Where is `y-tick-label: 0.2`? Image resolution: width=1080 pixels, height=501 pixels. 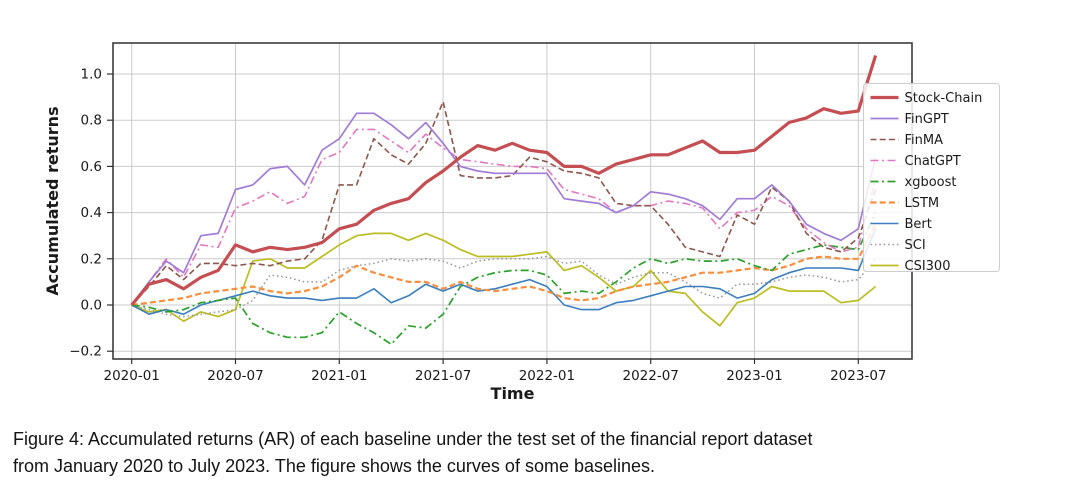
y-tick-label: 0.2 is located at coordinates (91, 259).